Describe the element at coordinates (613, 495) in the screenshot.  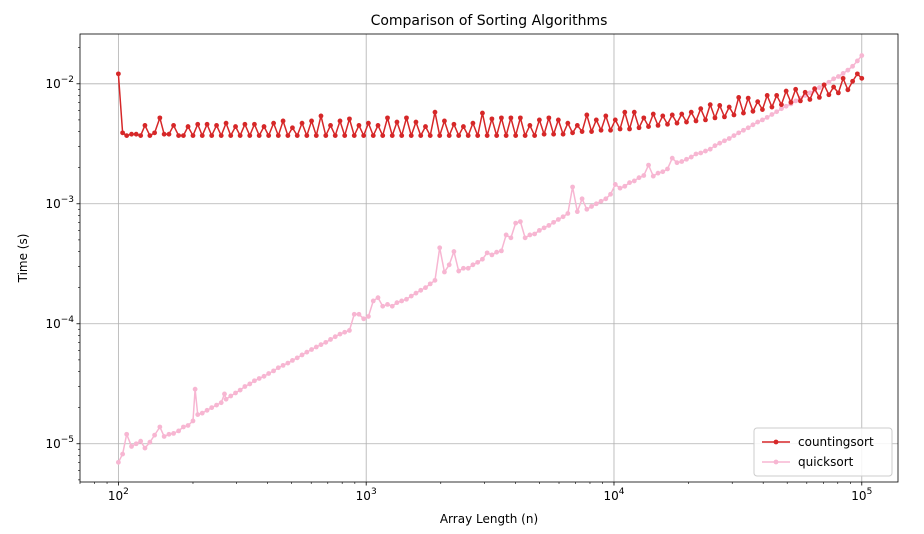
I see `x-tick-label: 104` at that location.